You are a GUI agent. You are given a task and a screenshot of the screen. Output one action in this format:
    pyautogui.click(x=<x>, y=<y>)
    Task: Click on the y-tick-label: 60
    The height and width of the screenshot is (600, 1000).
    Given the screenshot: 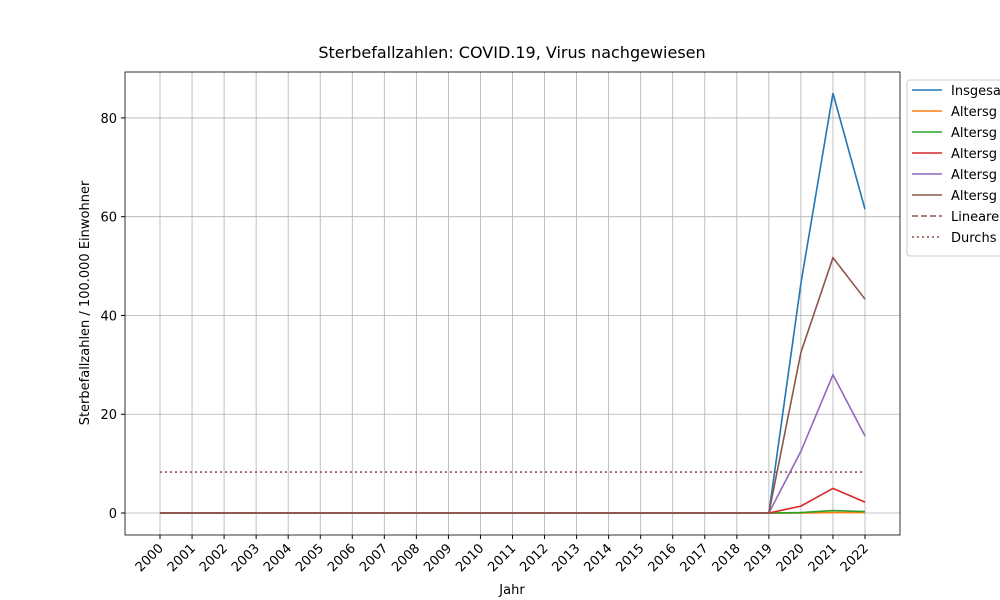 What is the action you would take?
    pyautogui.click(x=108, y=218)
    